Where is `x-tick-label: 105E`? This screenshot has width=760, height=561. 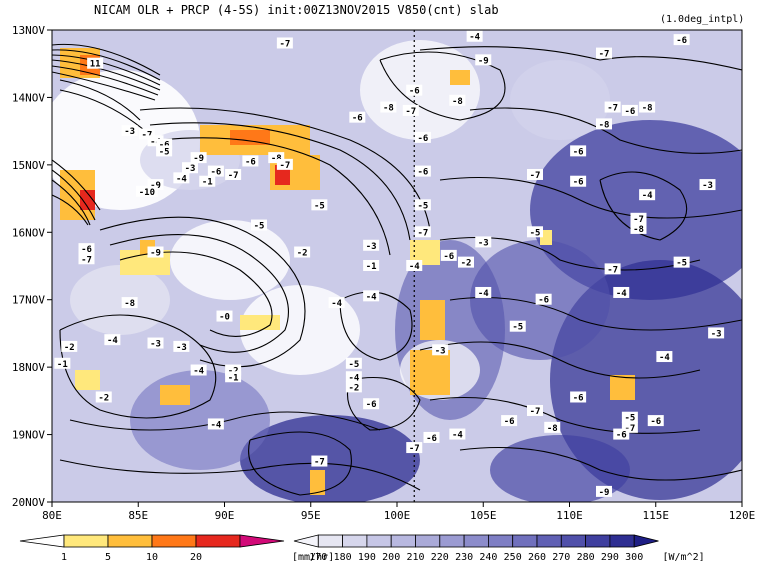 x-tick-label: 105E is located at coordinates (483, 515).